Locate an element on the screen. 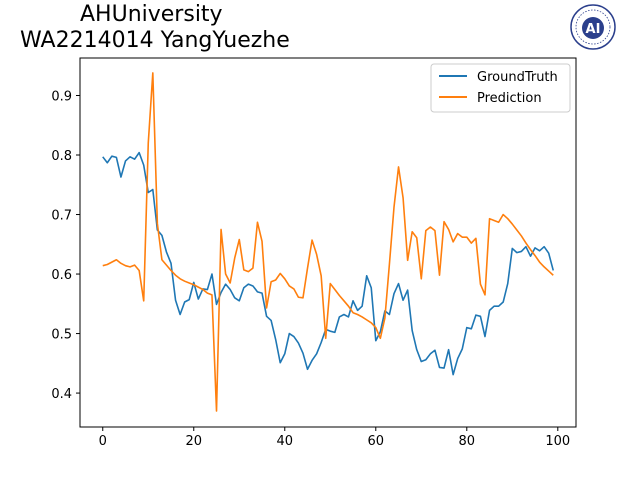 The image size is (640, 480). y-tick-label: 0.6 is located at coordinates (61, 275).